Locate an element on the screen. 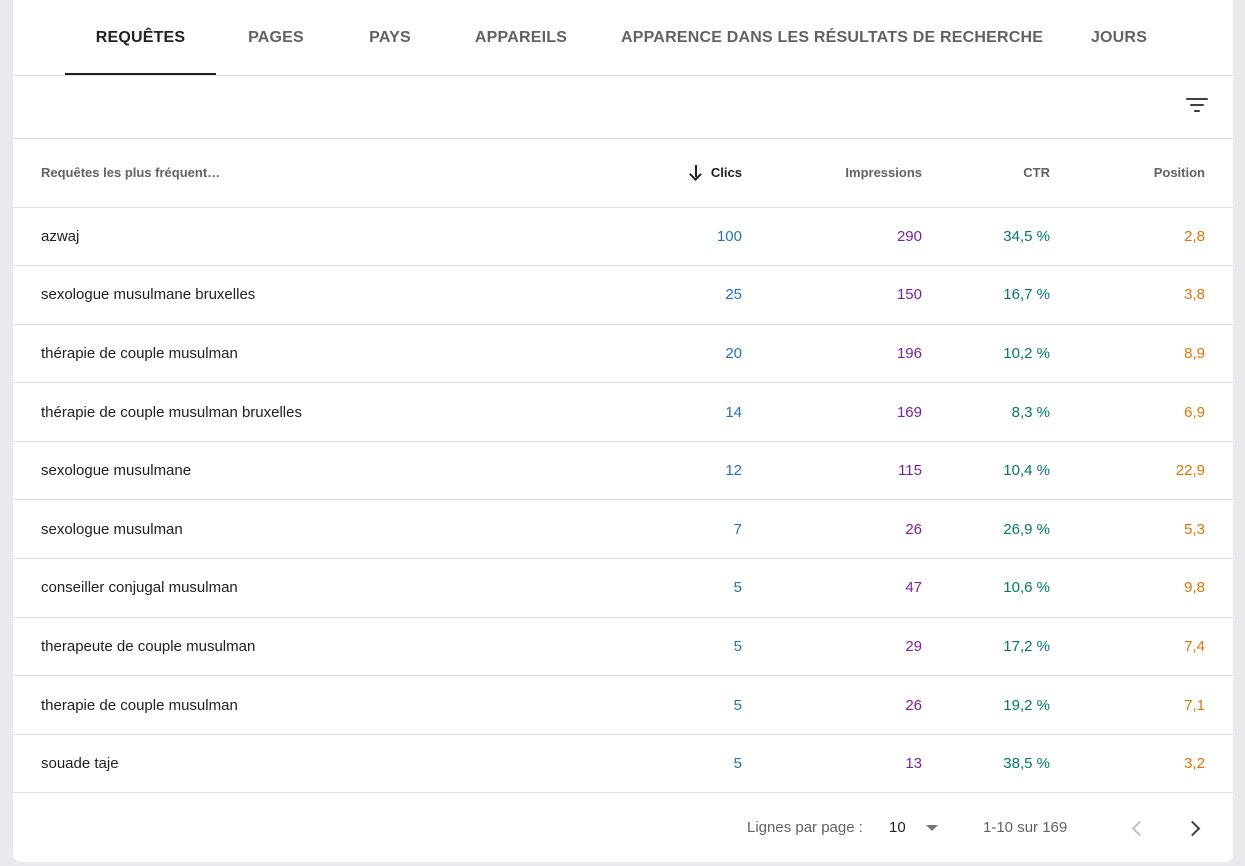  row-position: 7,1 is located at coordinates (1194, 705).